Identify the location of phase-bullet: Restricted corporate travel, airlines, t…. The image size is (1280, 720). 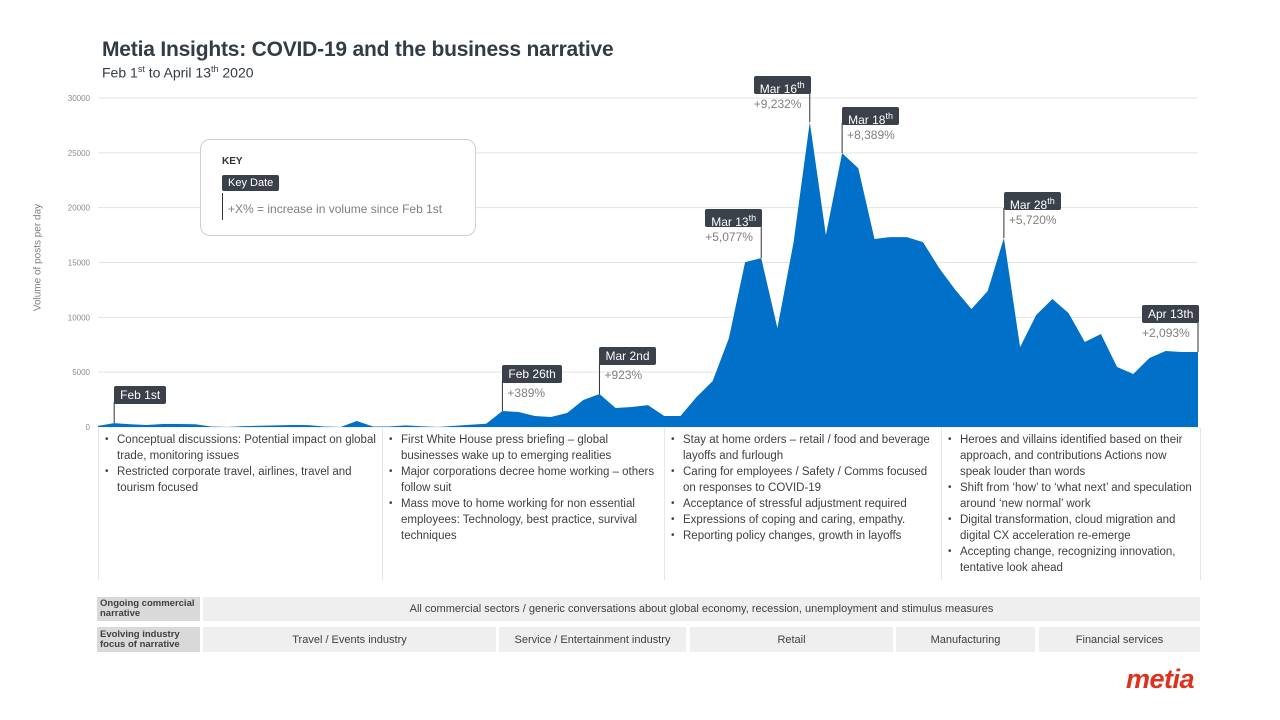
(244, 480).